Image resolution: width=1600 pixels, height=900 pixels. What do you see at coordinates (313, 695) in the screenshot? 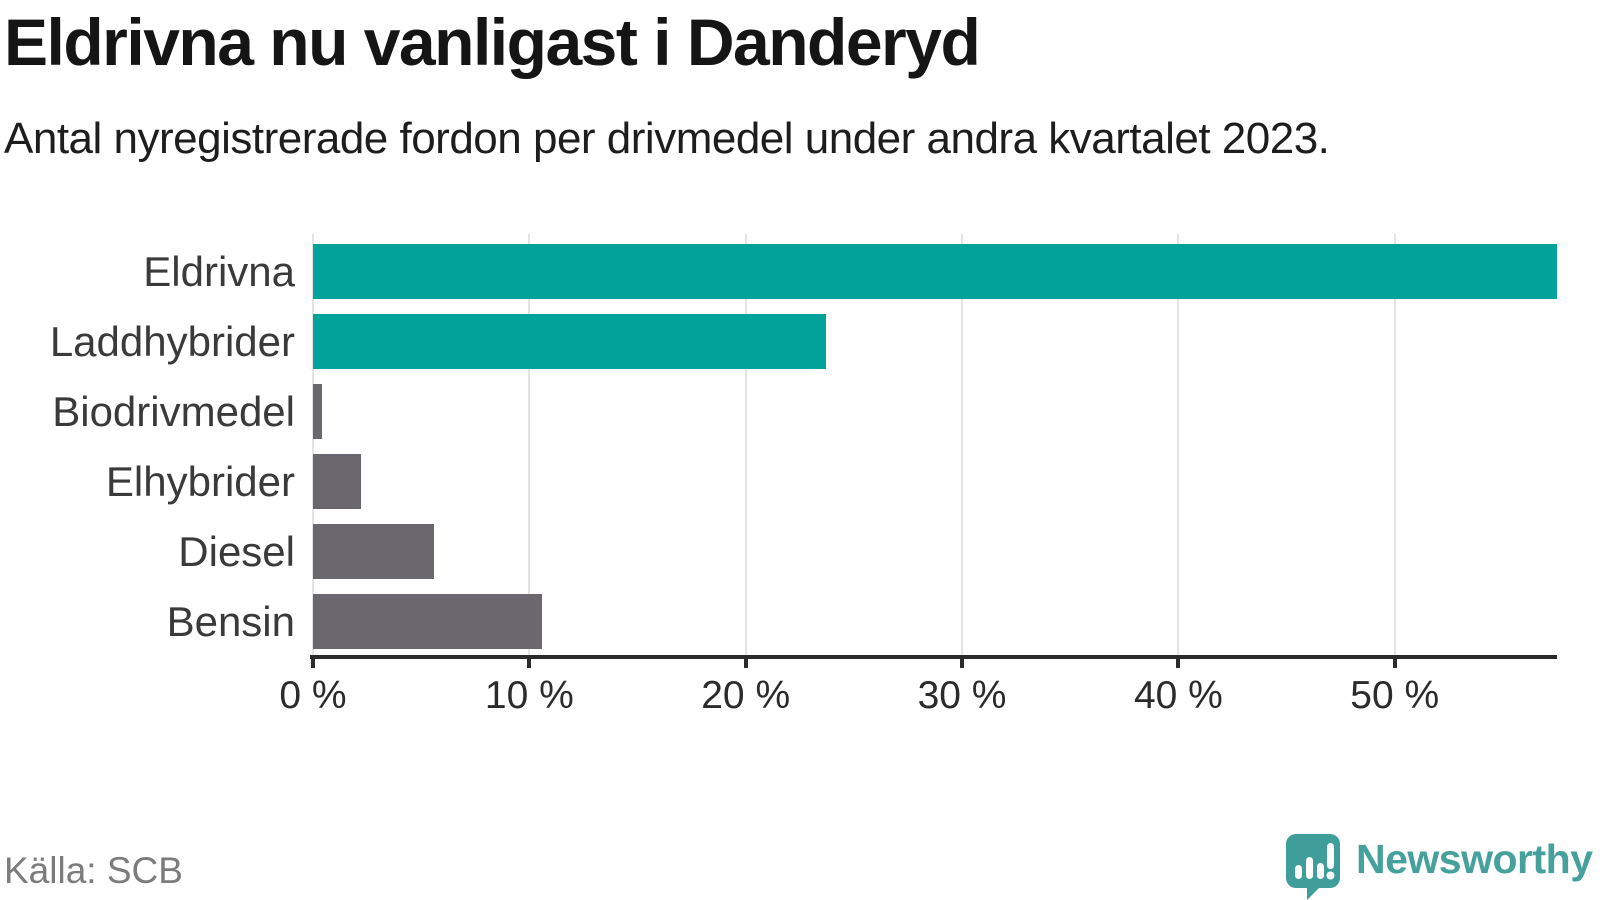
I see `x-tick-label-0: 0 %` at bounding box center [313, 695].